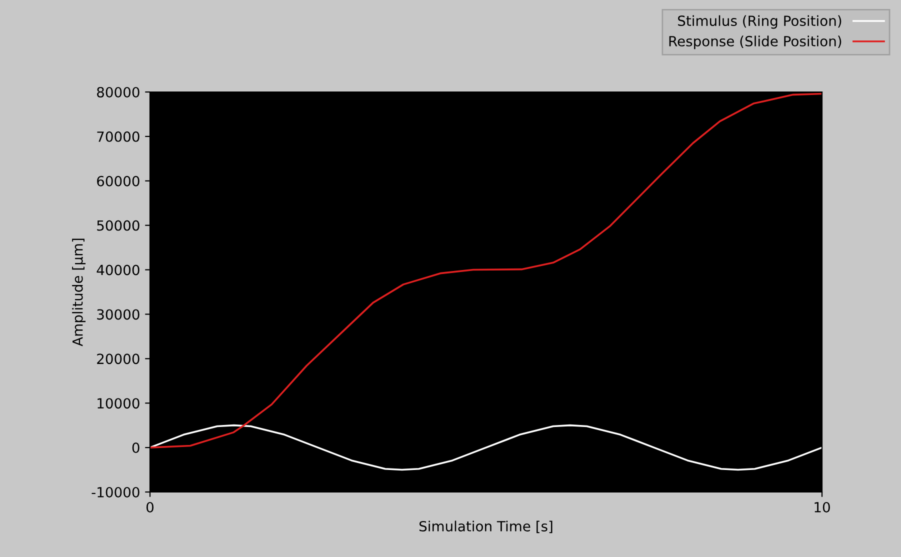  I want to click on y-axis-title: Amplitude [µm], so click(79, 292).